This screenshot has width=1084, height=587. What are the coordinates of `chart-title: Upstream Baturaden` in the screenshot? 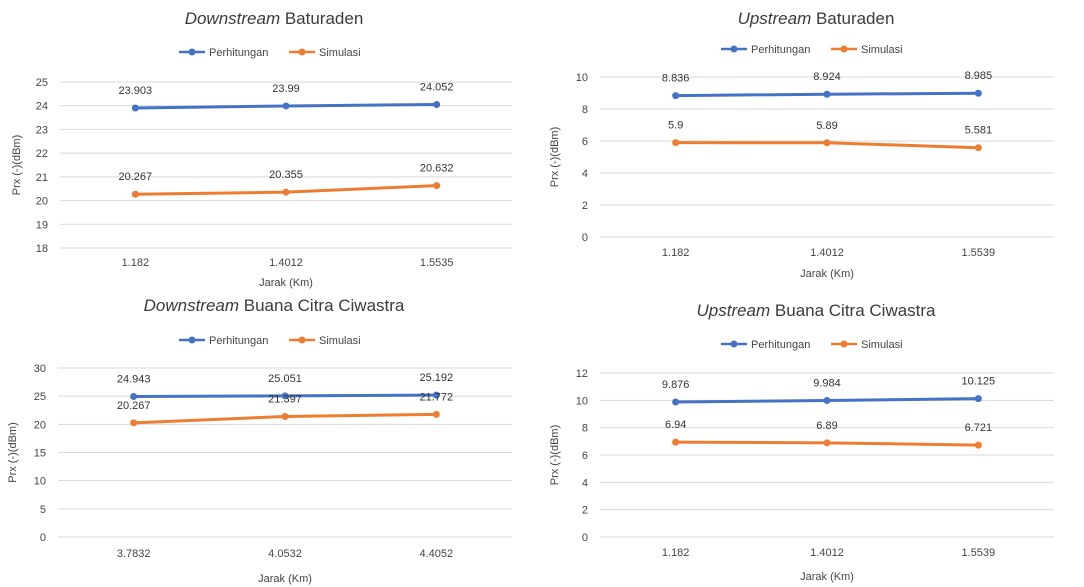 It's located at (816, 18).